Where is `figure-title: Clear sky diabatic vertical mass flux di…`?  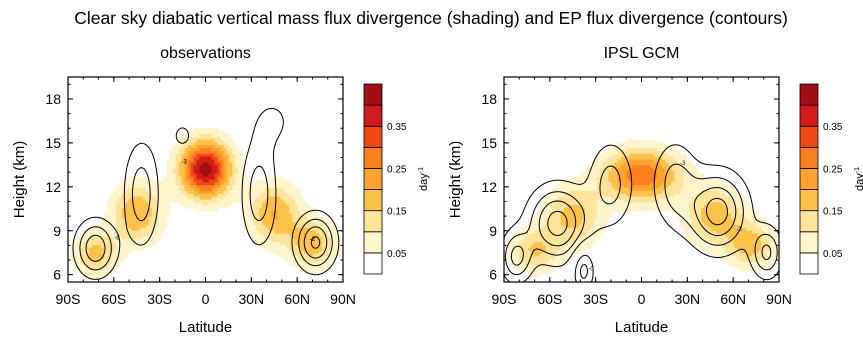
figure-title: Clear sky diabatic vertical mass flux di… is located at coordinates (431, 18).